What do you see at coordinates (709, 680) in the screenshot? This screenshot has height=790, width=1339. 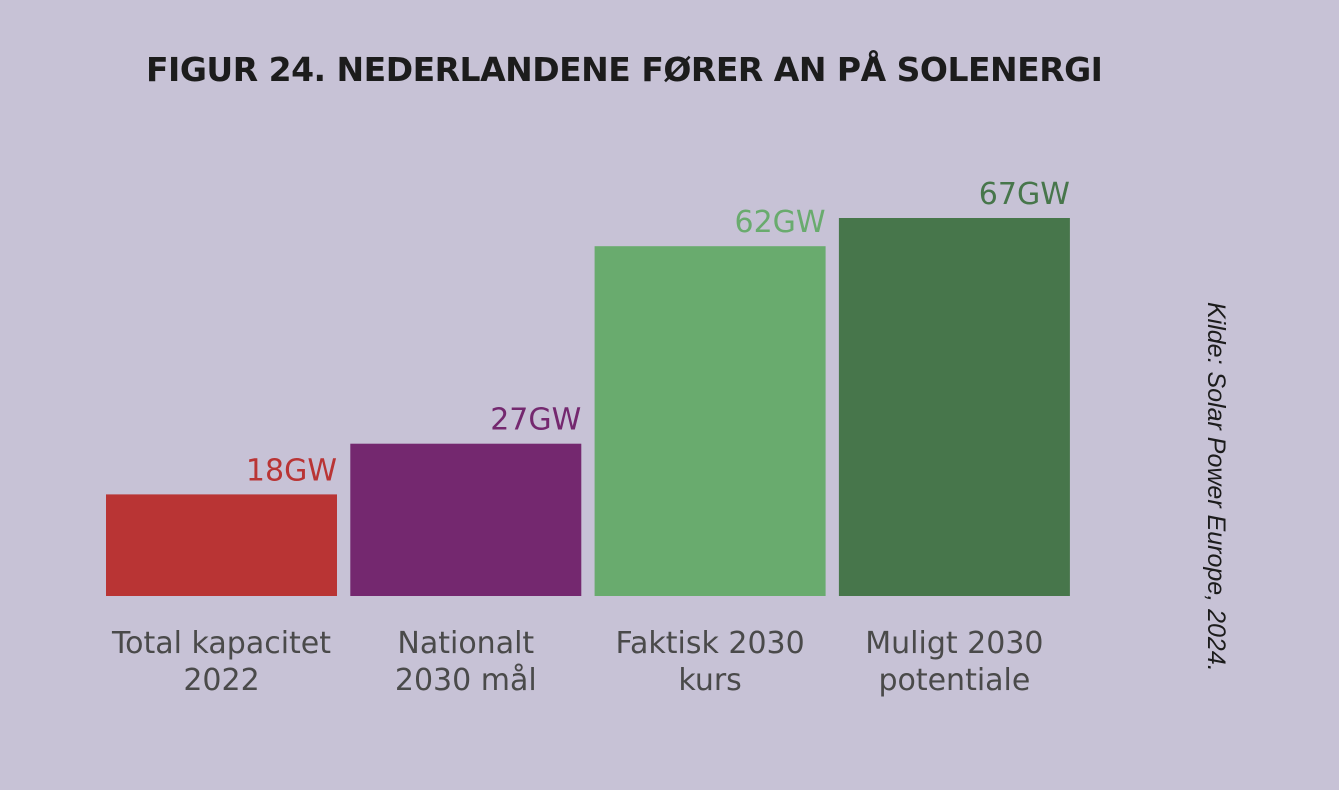 I see `category-label-3-line-2: kurs` at bounding box center [709, 680].